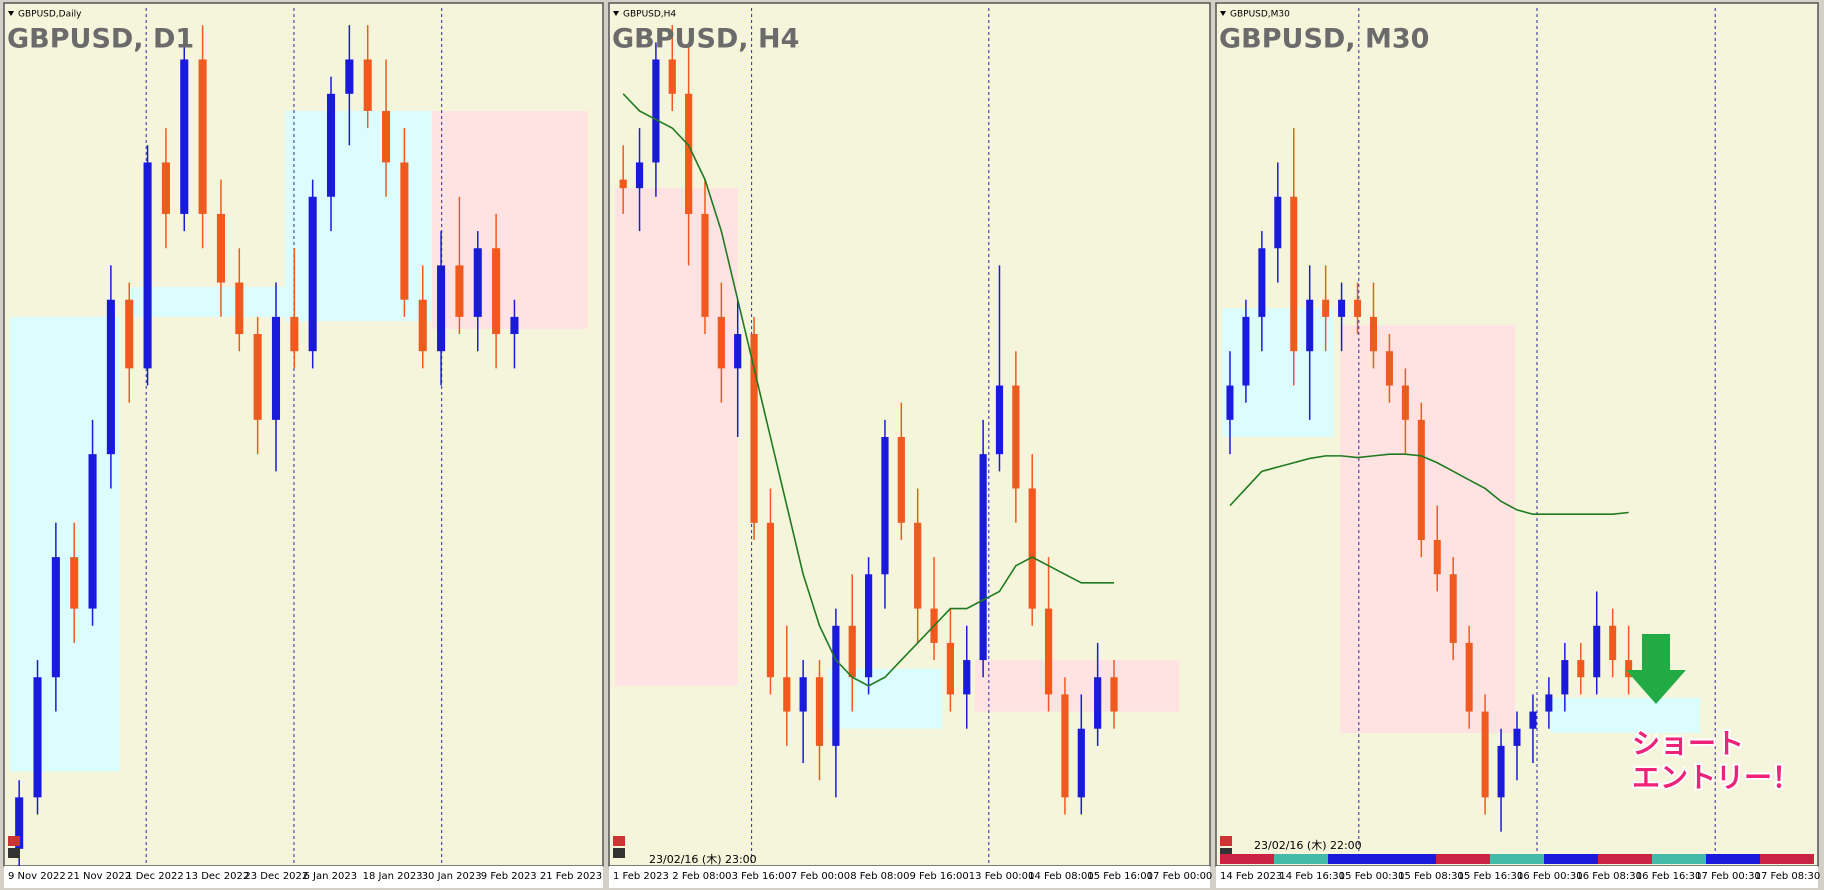 The image size is (1824, 890). I want to click on x-tick-label: 8 Feb 08:00, so click(879, 876).